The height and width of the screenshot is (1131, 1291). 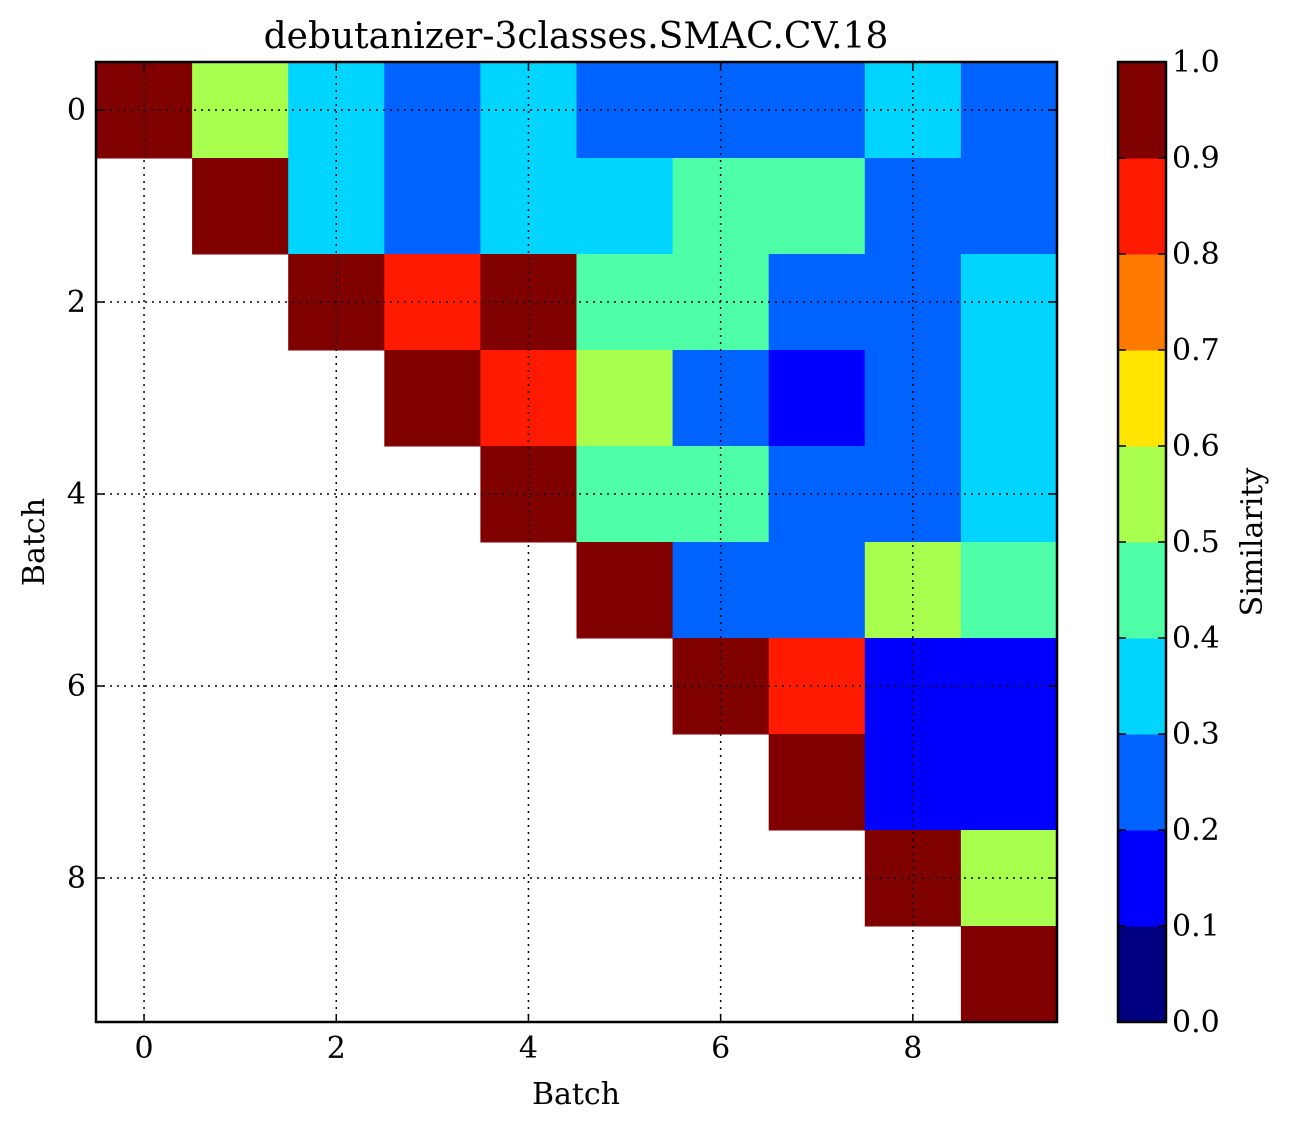 I want to click on x-tick-label-4: 4, so click(x=528, y=1048).